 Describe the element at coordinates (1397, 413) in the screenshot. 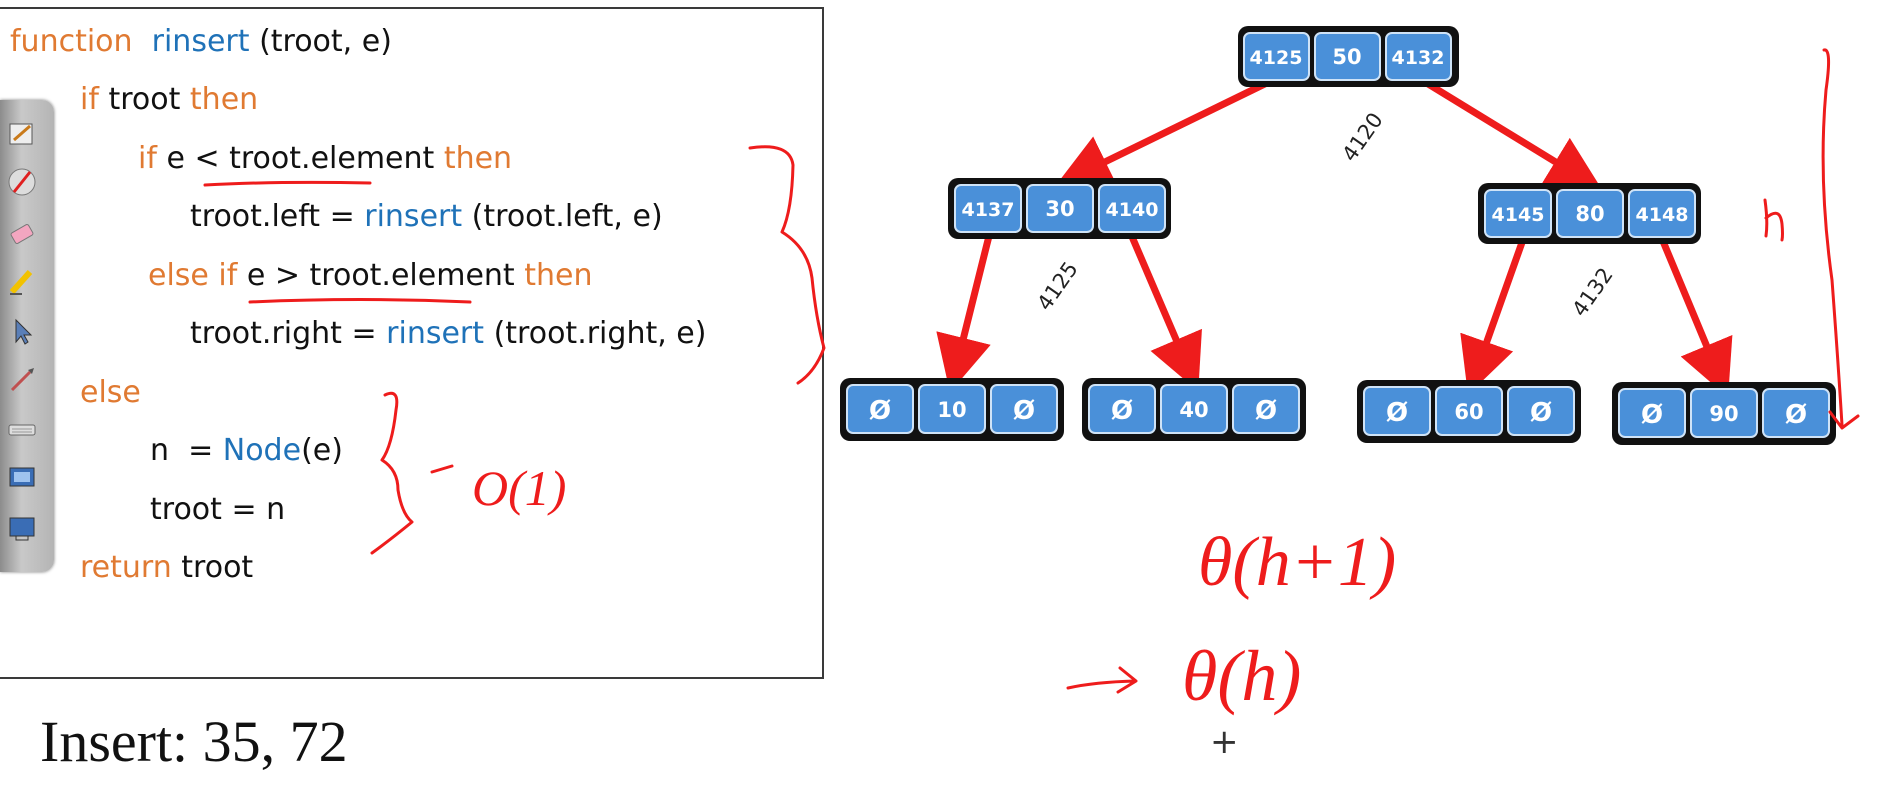

I see `leaf60-left-null: Ø` at that location.